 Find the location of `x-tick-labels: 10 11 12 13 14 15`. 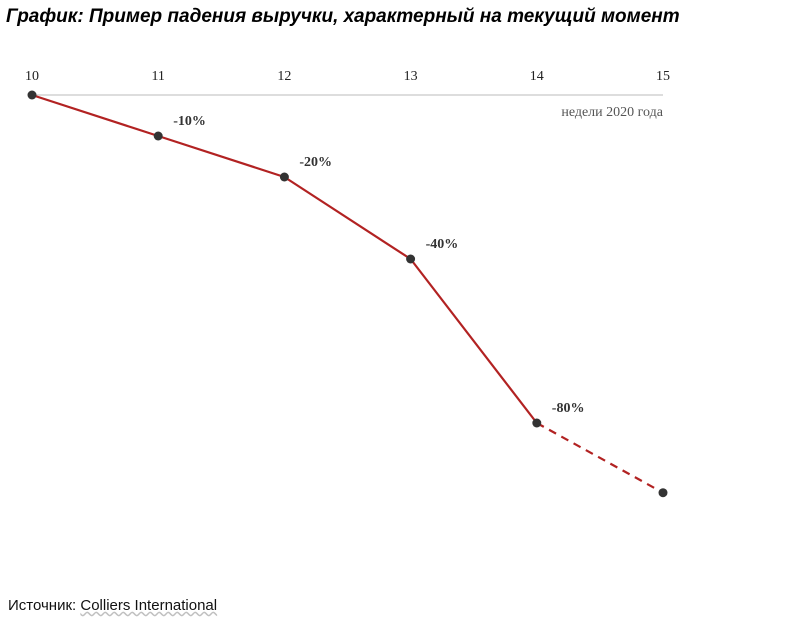

x-tick-labels: 10 11 12 13 14 15 is located at coordinates (347, 76).